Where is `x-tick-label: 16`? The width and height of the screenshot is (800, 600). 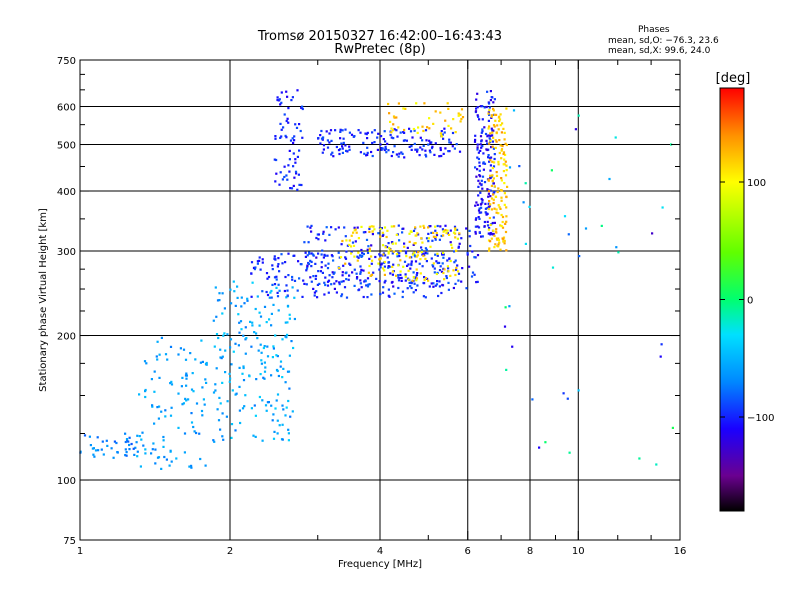
x-tick-label: 16 is located at coordinates (680, 551).